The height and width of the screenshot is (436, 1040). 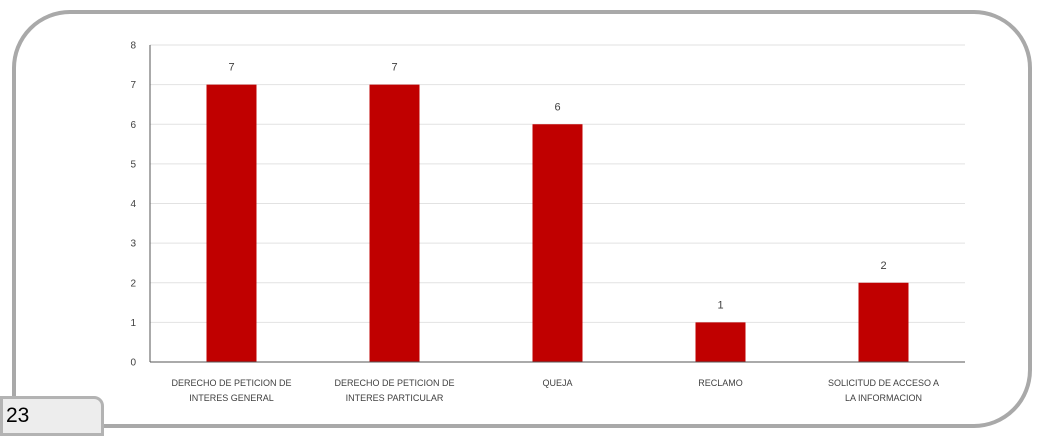 I want to click on y-tick-label: 3, so click(x=133, y=244).